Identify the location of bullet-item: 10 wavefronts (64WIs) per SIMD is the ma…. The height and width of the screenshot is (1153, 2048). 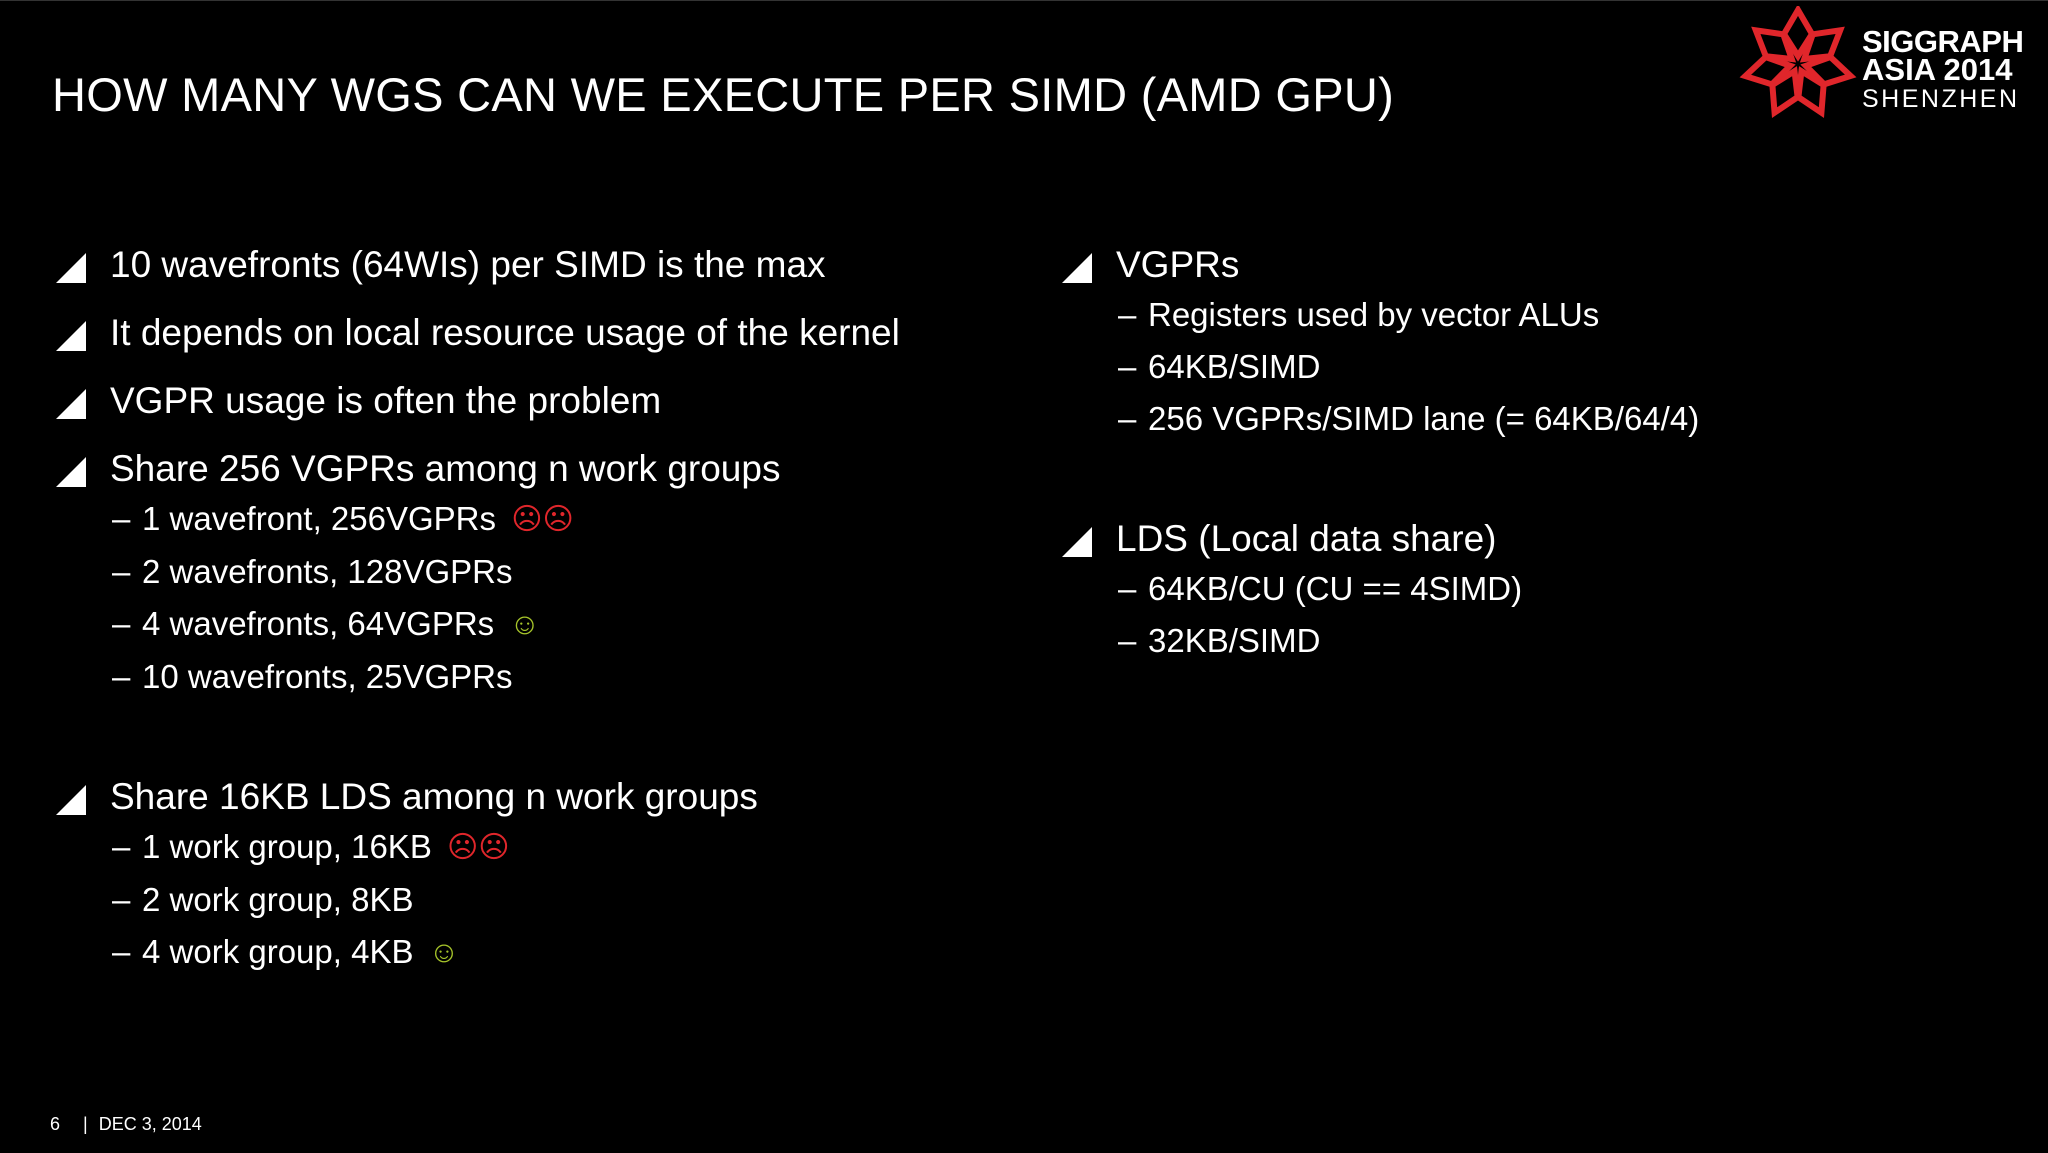
(478, 265).